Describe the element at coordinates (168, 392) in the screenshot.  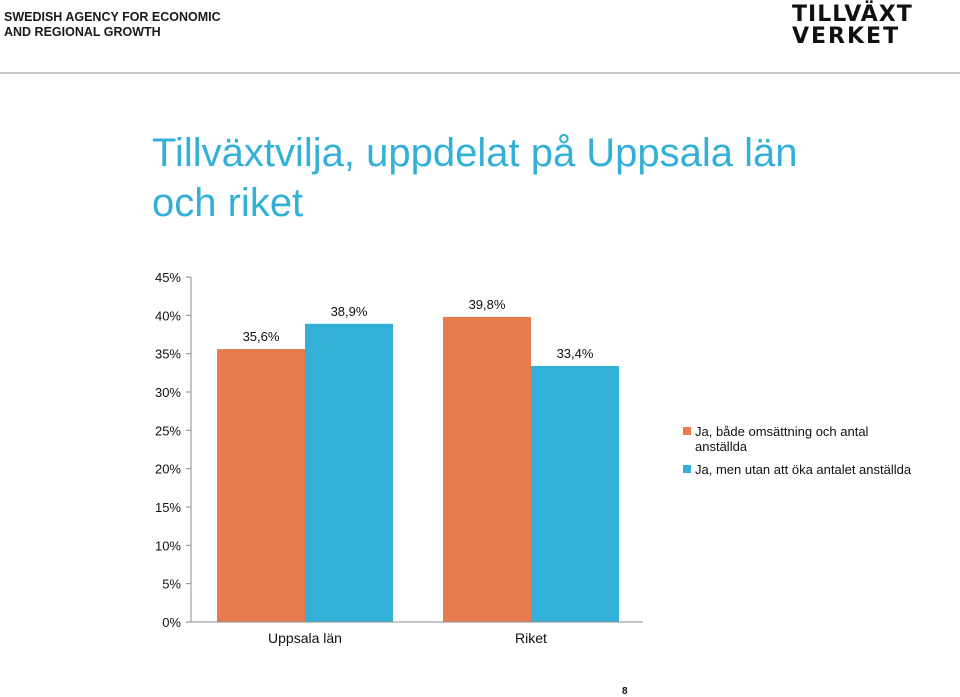
I see `y-tick-label: 30%` at that location.